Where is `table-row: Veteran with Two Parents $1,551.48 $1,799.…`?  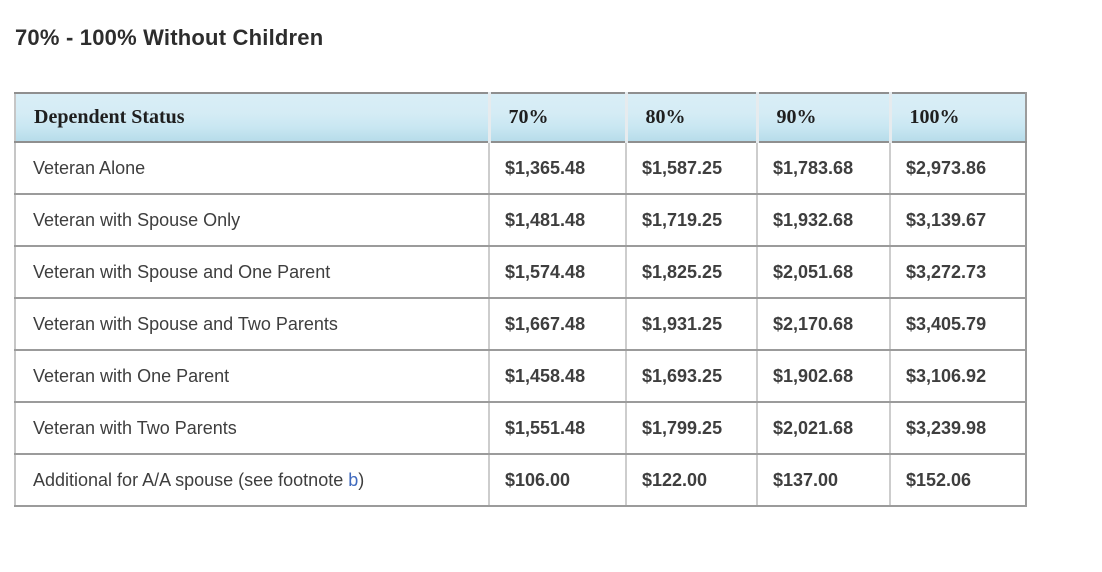
table-row: Veteran with Two Parents $1,551.48 $1,799.… is located at coordinates (520, 428).